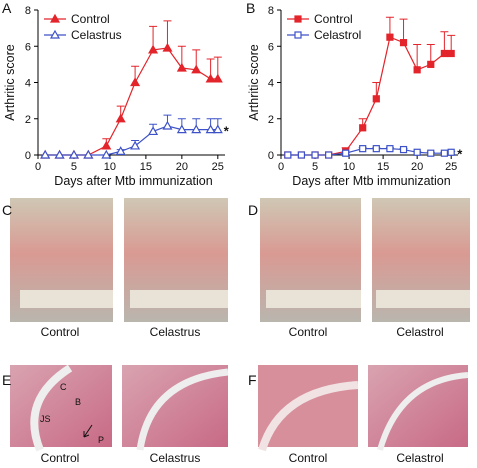  What do you see at coordinates (28, 120) in the screenshot?
I see `y-tick-label: 2` at bounding box center [28, 120].